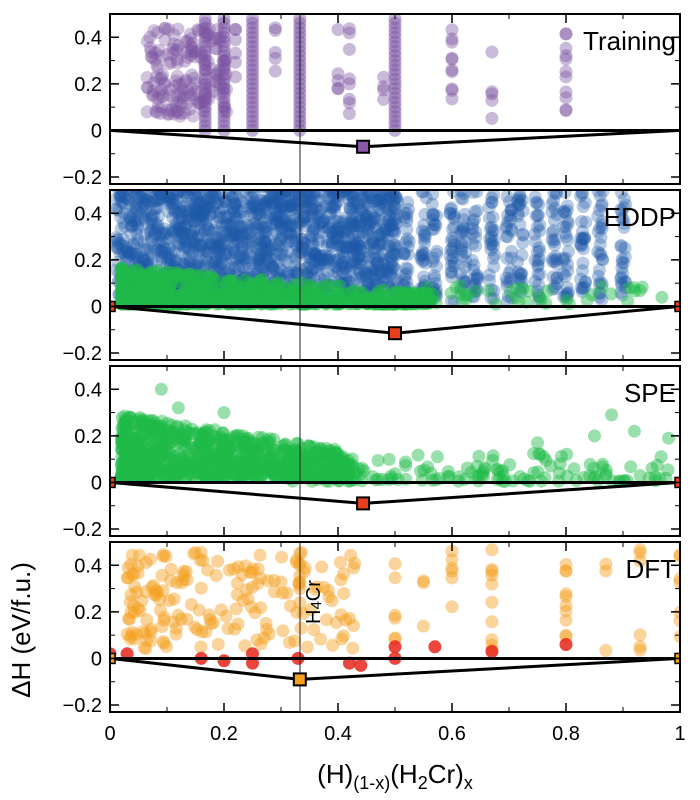  I want to click on y-tick-label: −0.2, so click(82, 354).